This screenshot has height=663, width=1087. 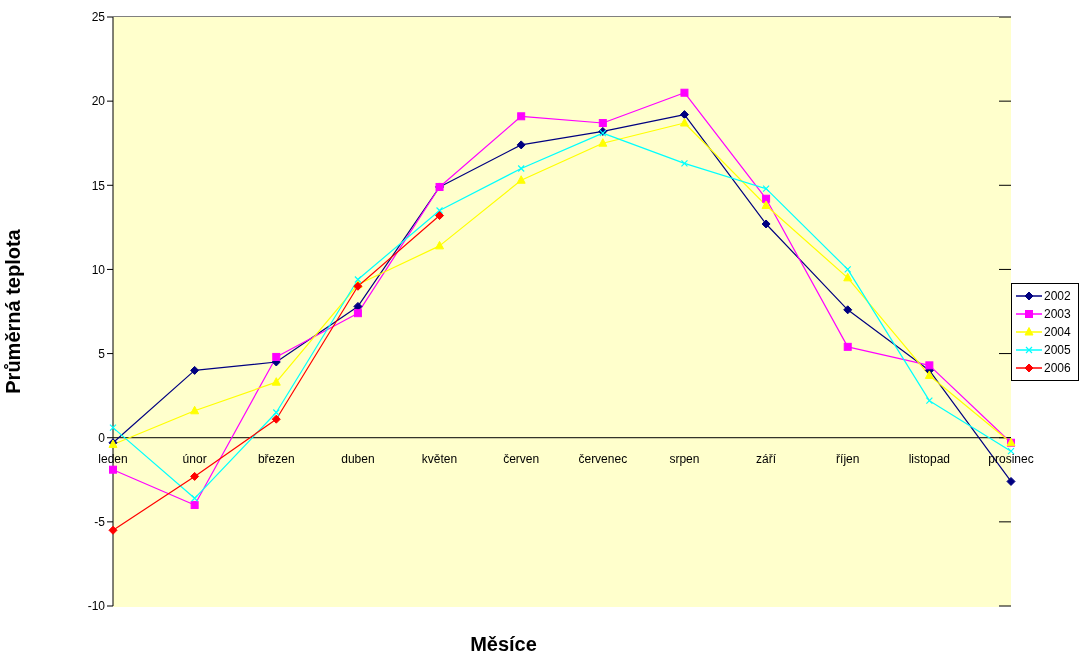 I want to click on y-tick-label: -10, so click(x=96, y=606).